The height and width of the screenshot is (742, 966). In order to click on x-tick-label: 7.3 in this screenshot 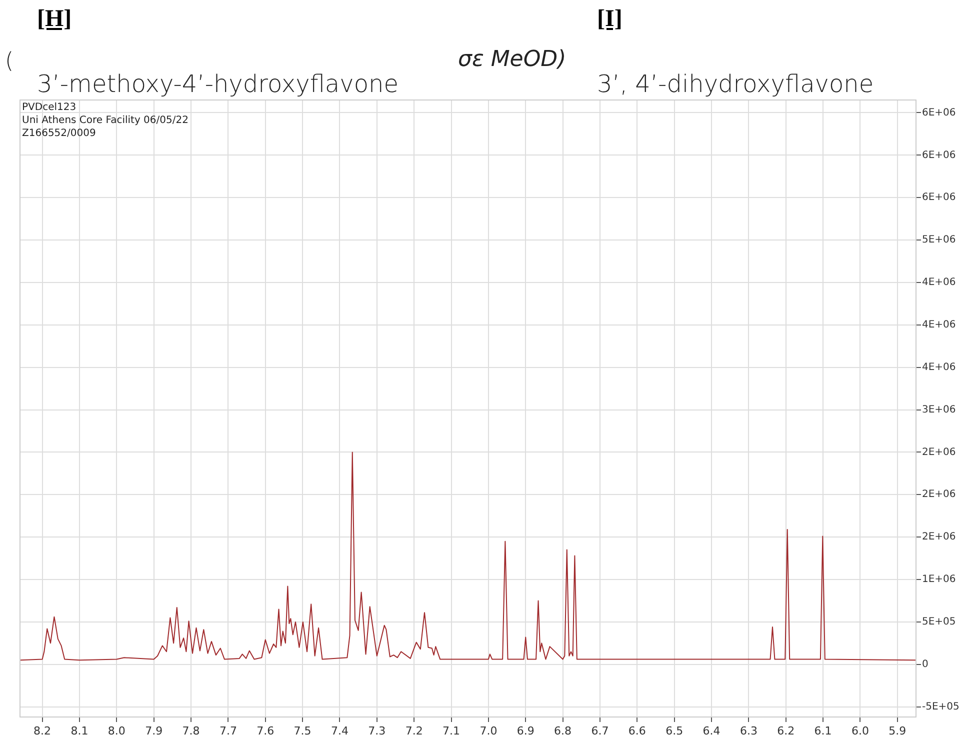, I will do `click(377, 731)`.